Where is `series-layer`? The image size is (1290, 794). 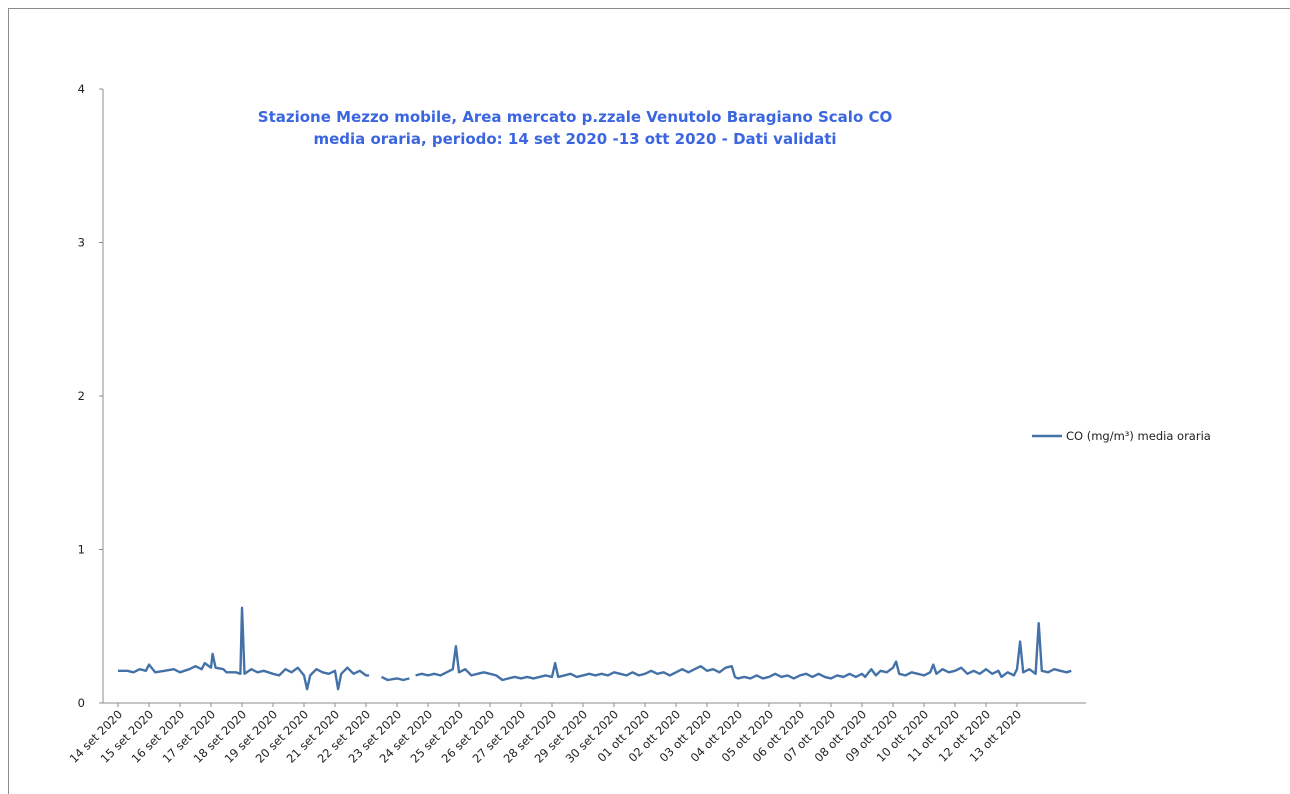 series-layer is located at coordinates (595, 648).